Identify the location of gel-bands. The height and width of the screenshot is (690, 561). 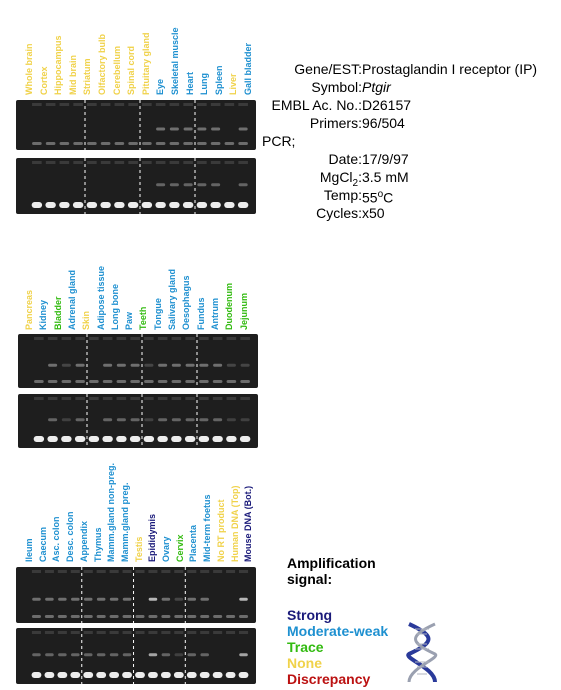
(140, 656).